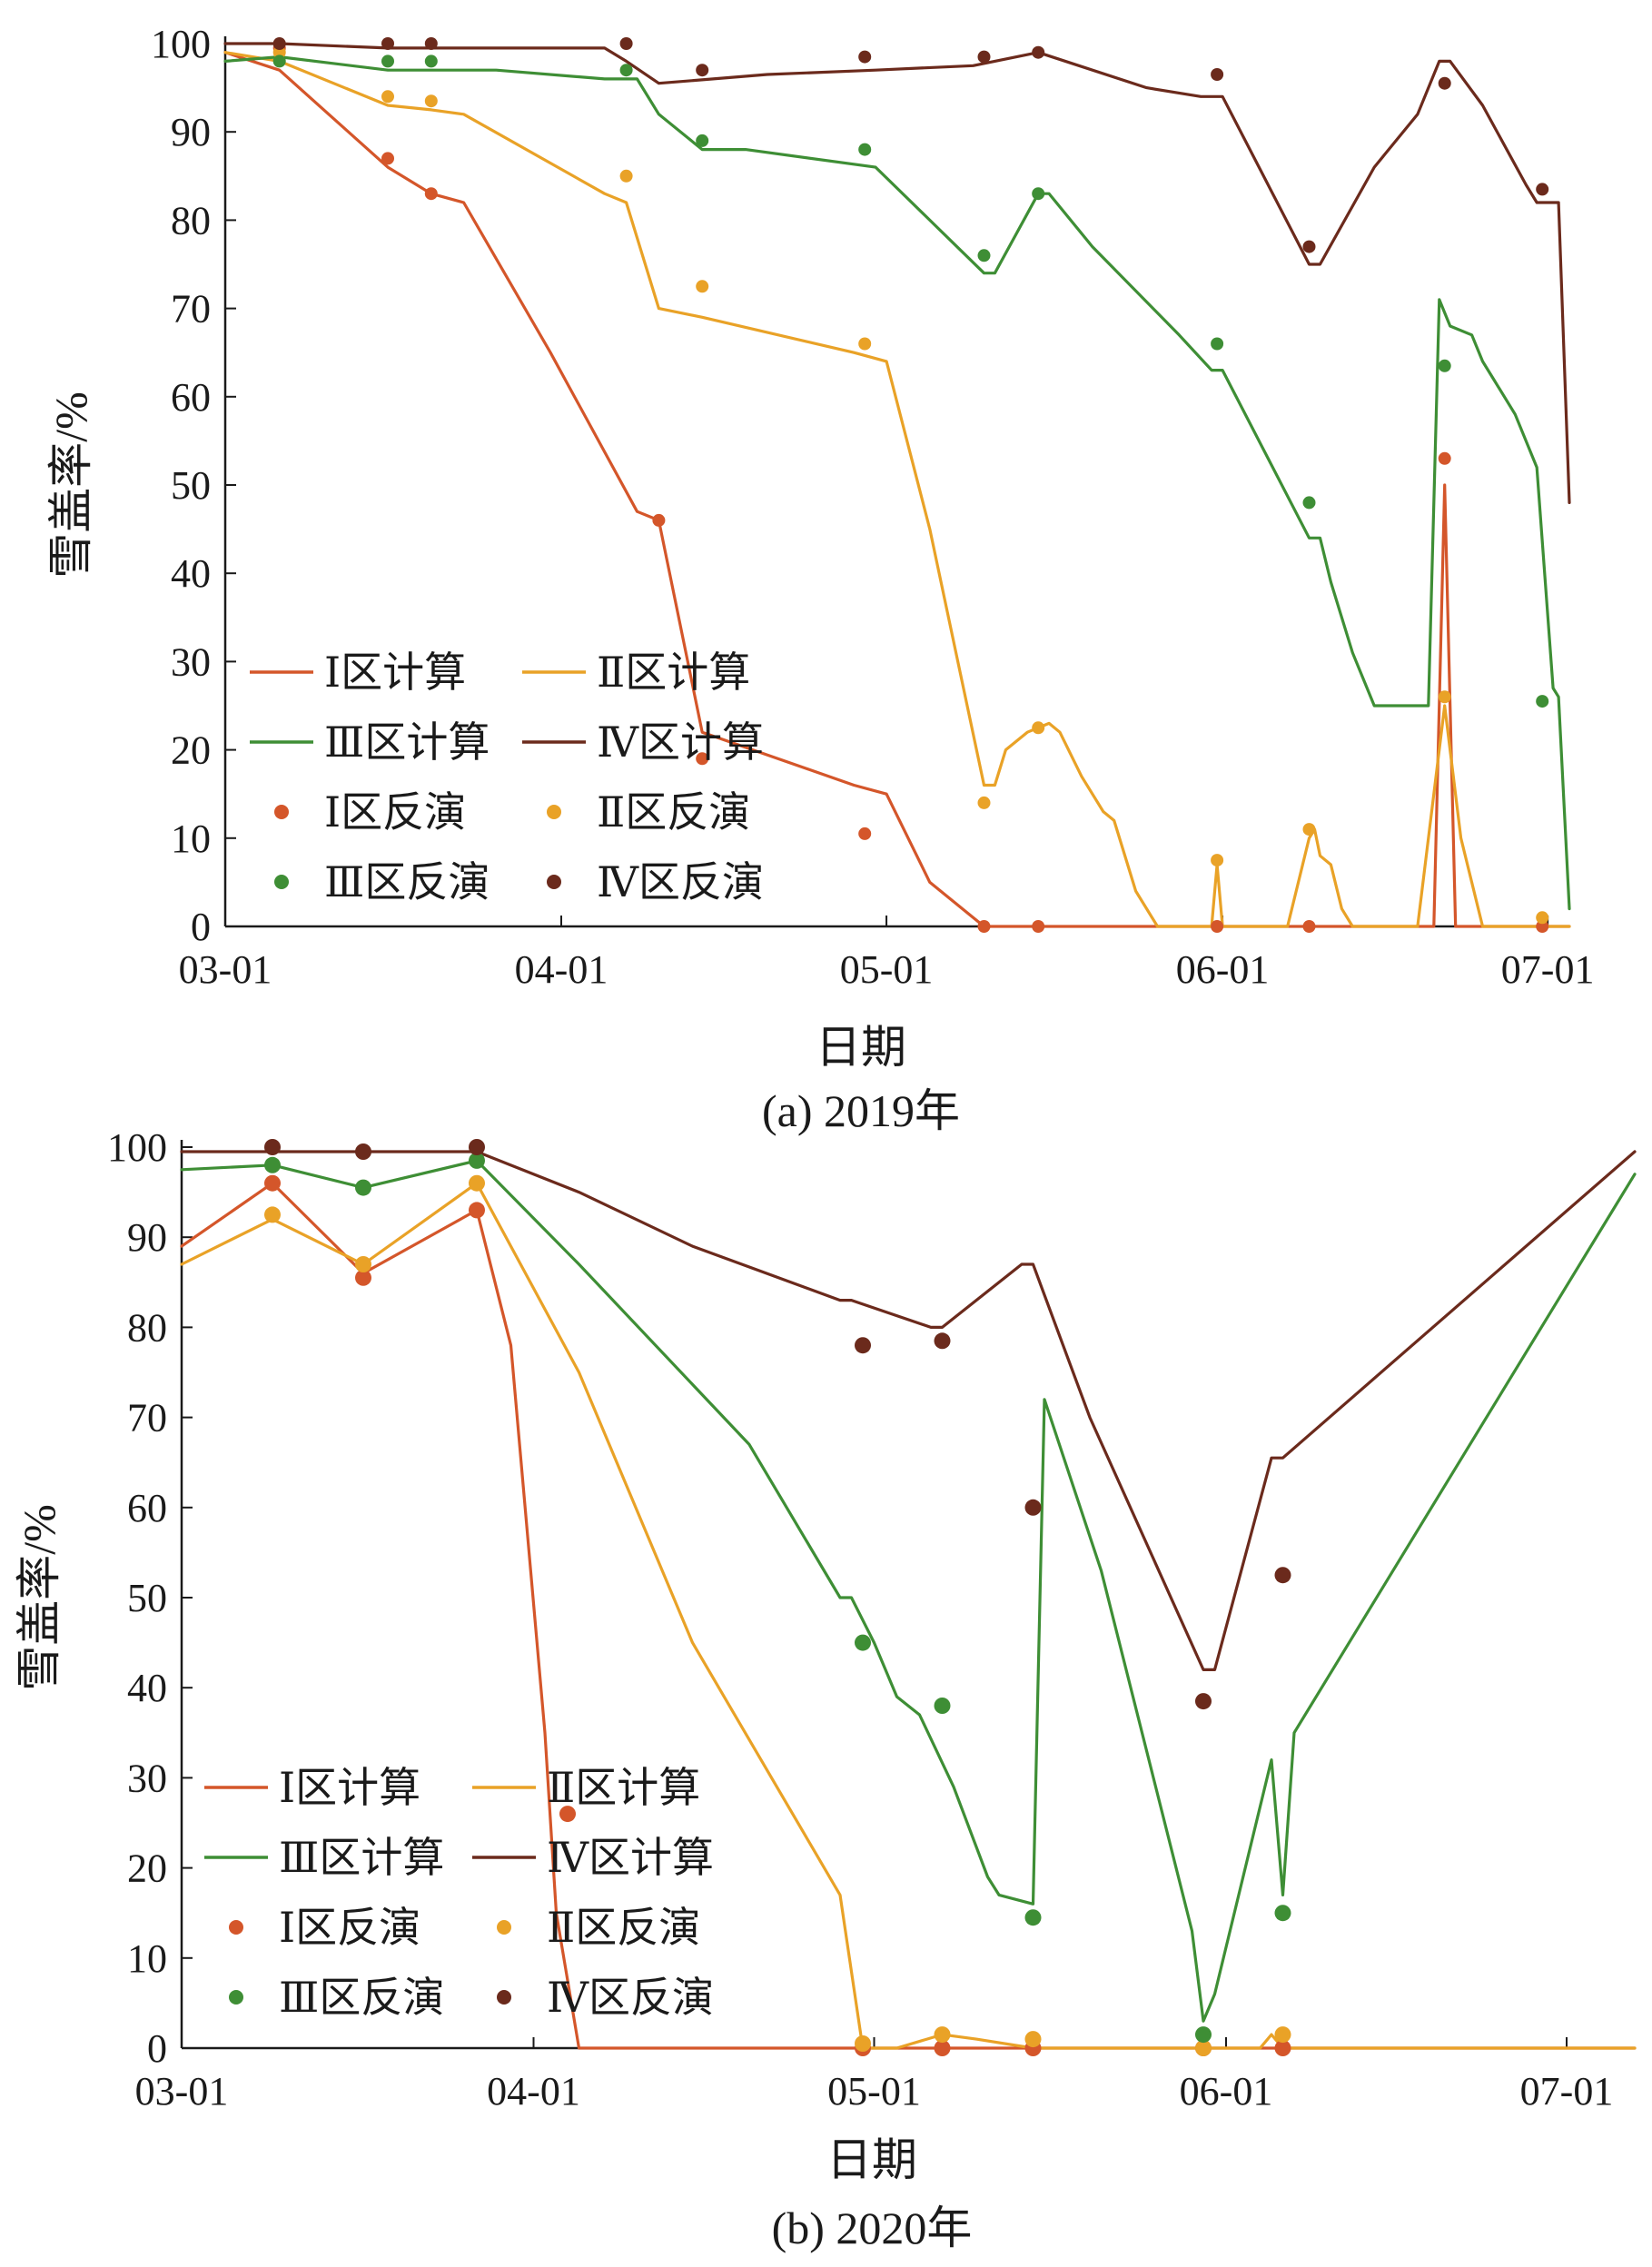 This screenshot has height=2267, width=1652. Describe the element at coordinates (361, 1858) in the screenshot. I see `legend-entry: Ⅲ区计算` at that location.